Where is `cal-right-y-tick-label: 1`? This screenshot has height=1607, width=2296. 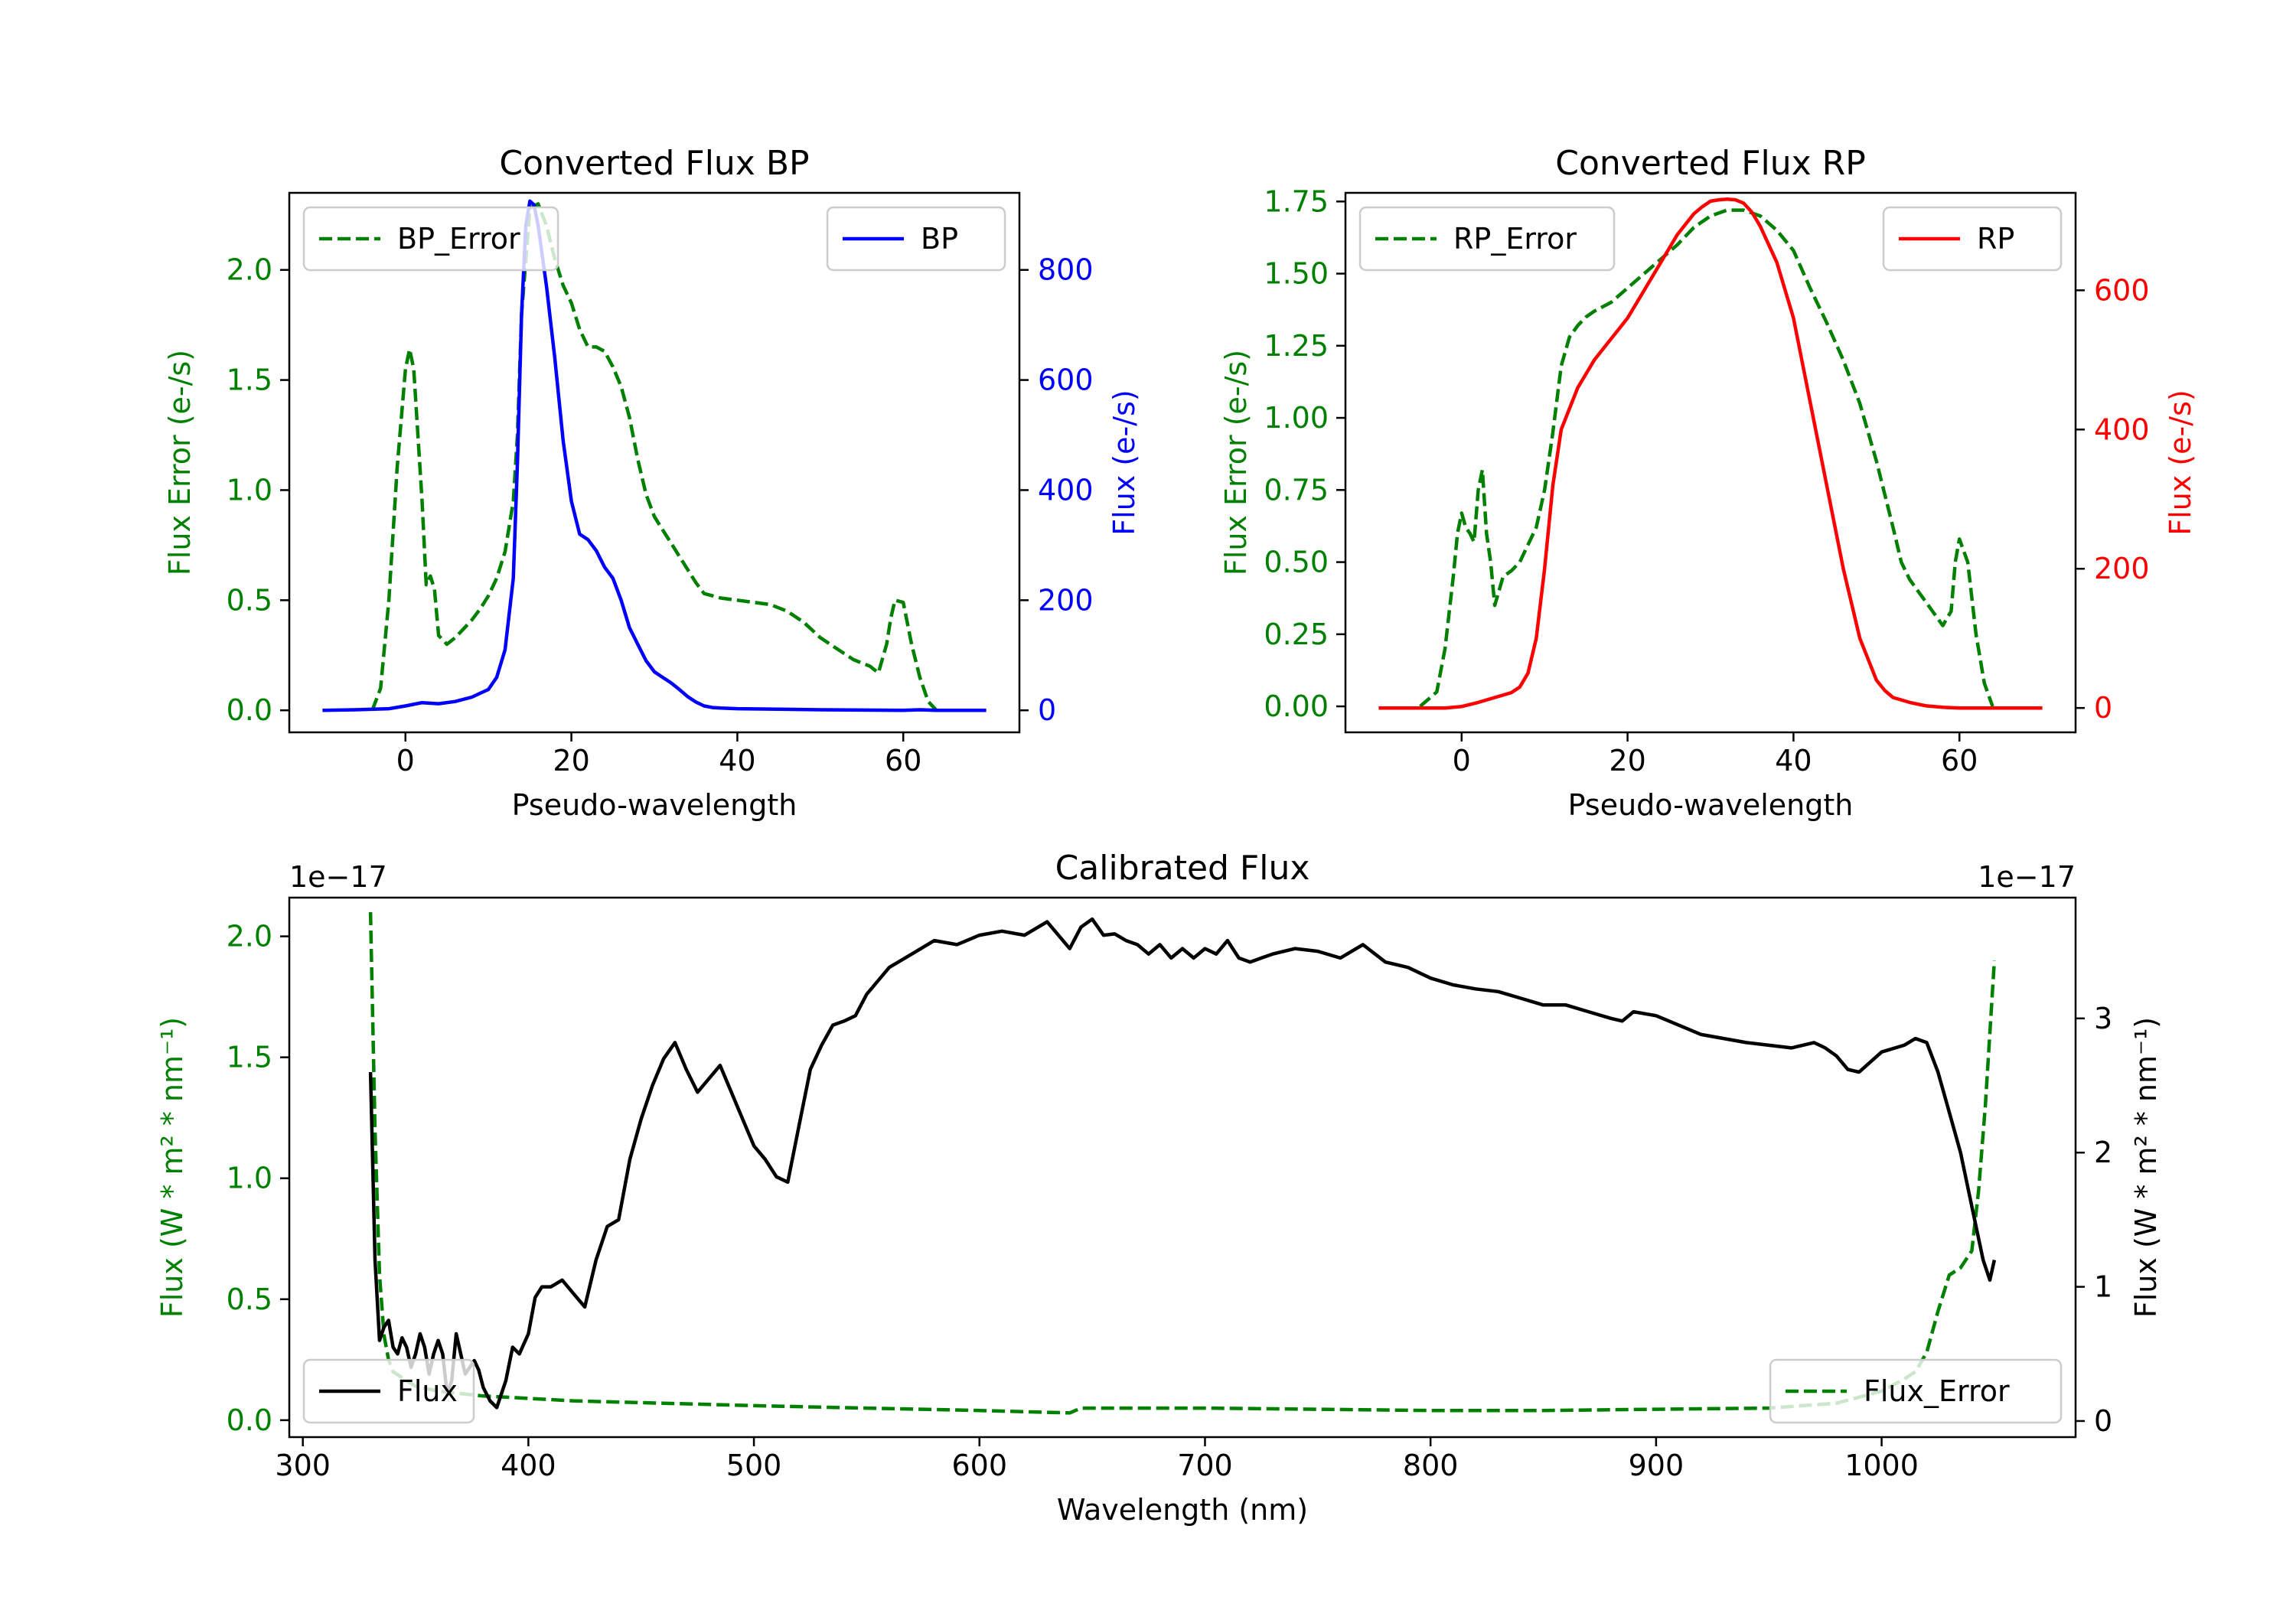
cal-right-y-tick-label: 1 is located at coordinates (2103, 1287).